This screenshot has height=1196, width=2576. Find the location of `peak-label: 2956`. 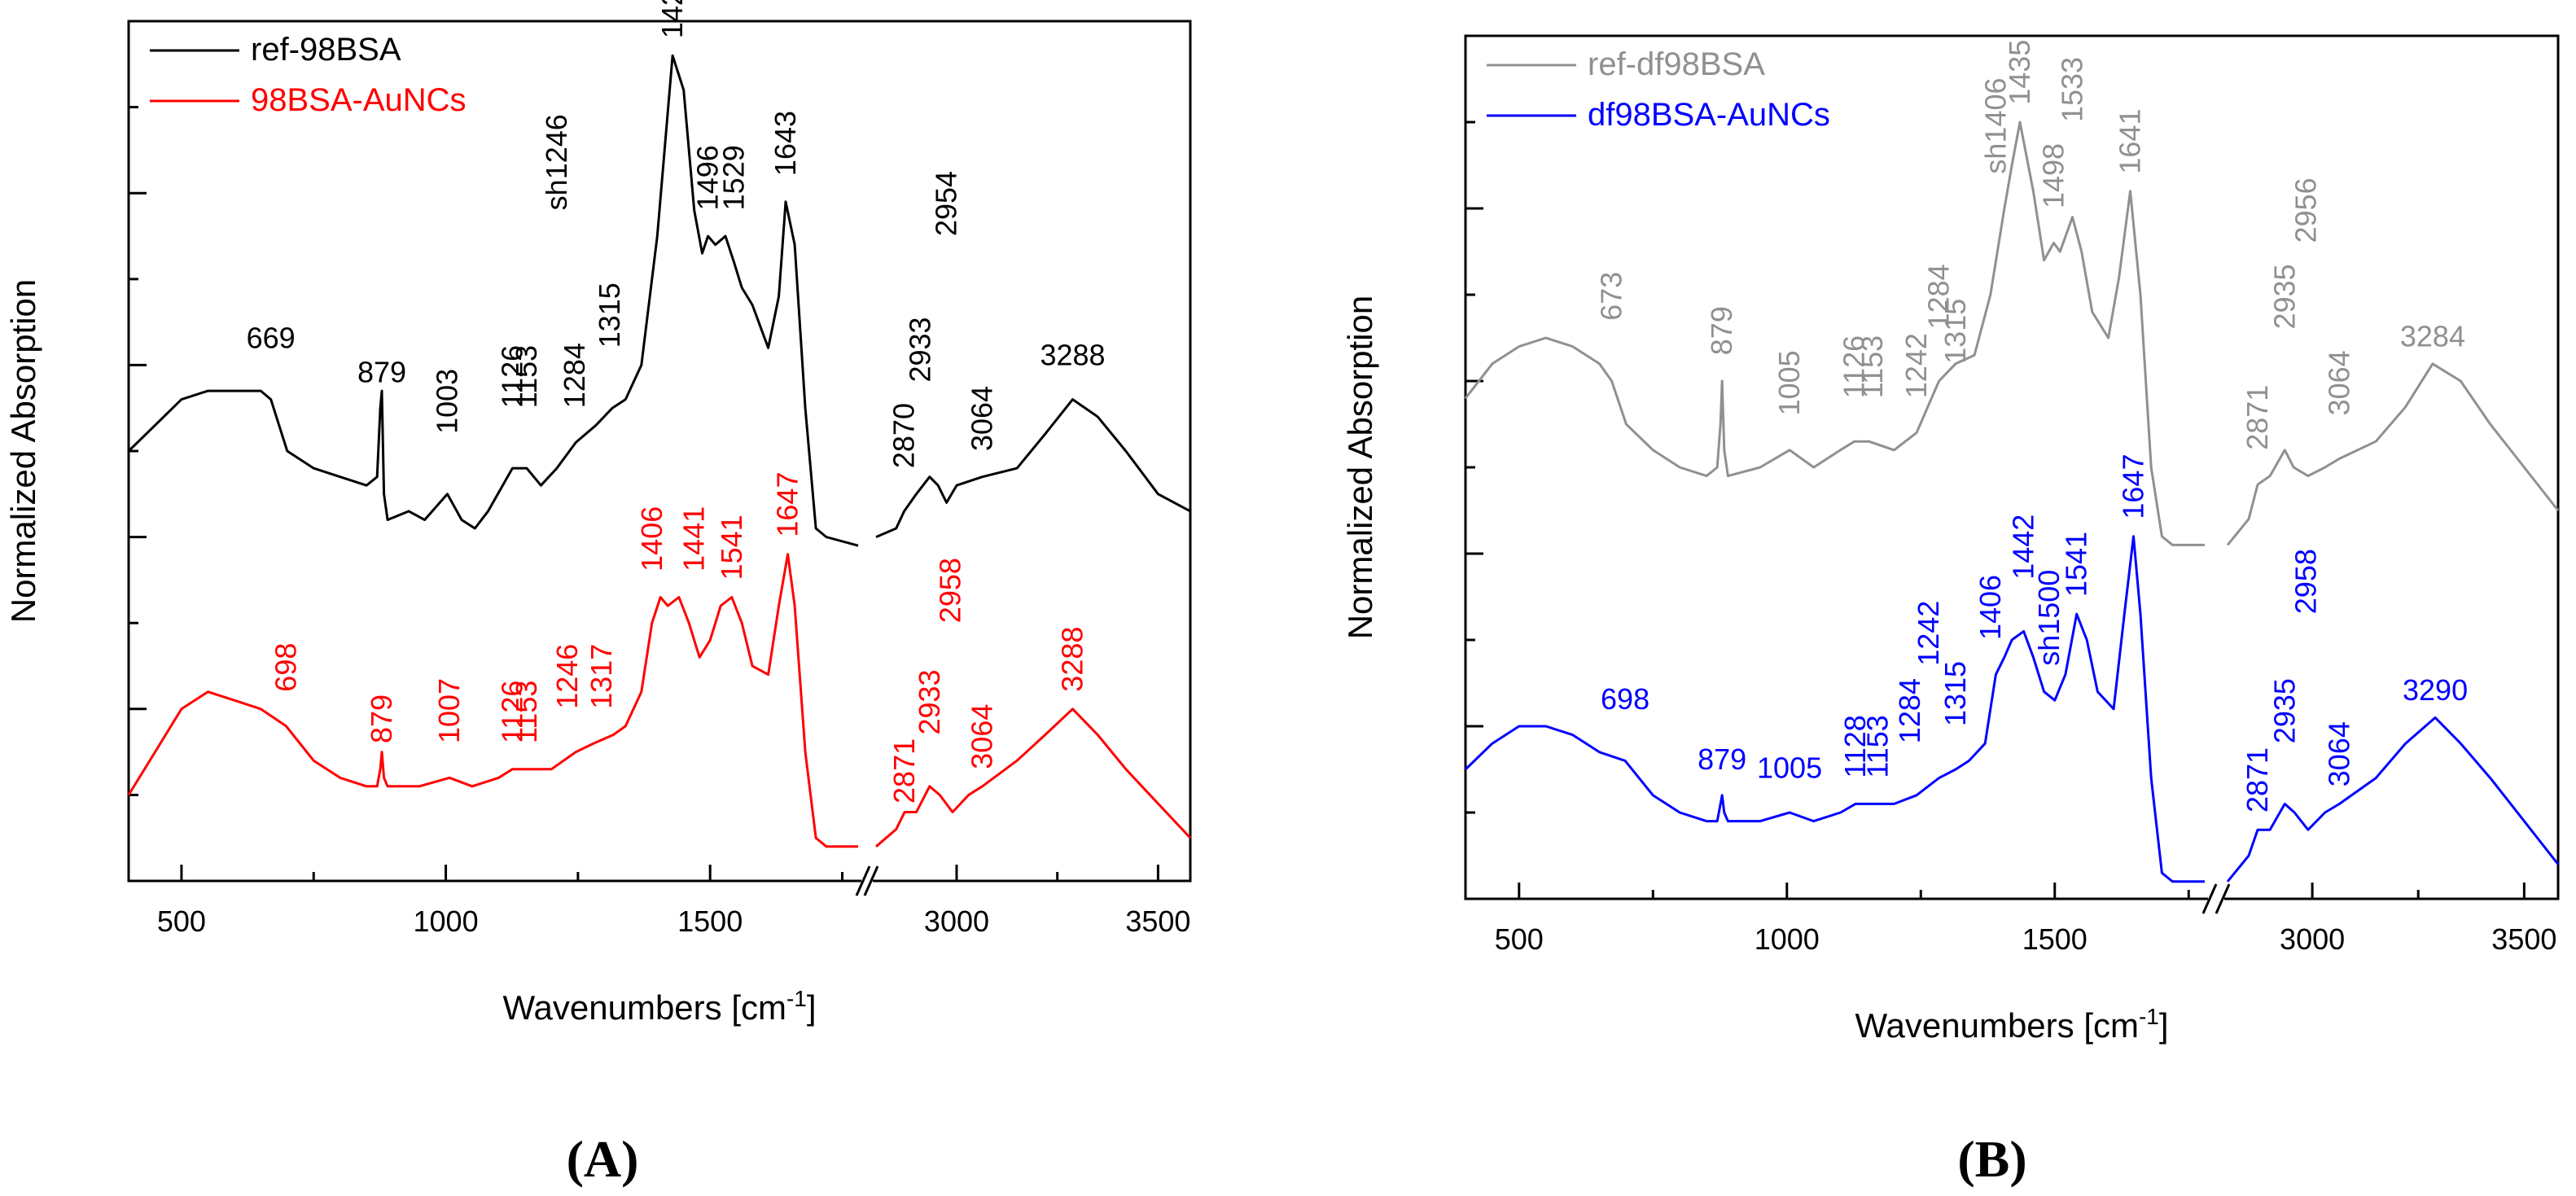

peak-label: 2956 is located at coordinates (2305, 210).